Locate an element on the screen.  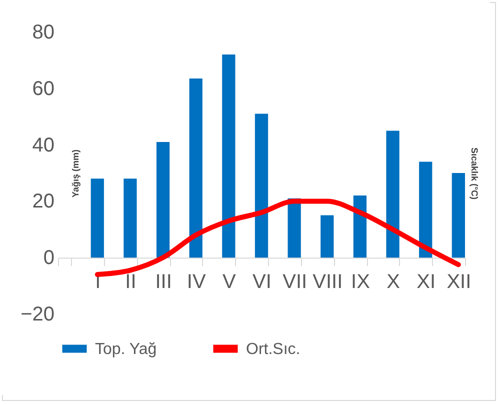
y-tick-label: 20 is located at coordinates (43, 201).